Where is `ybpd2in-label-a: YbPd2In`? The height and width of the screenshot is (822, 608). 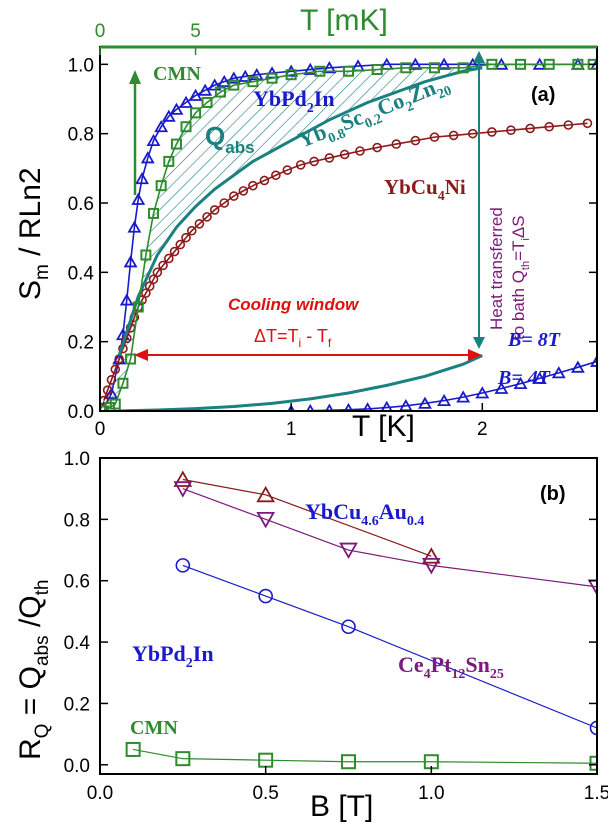
ybpd2in-label-a: YbPd2In is located at coordinates (294, 101).